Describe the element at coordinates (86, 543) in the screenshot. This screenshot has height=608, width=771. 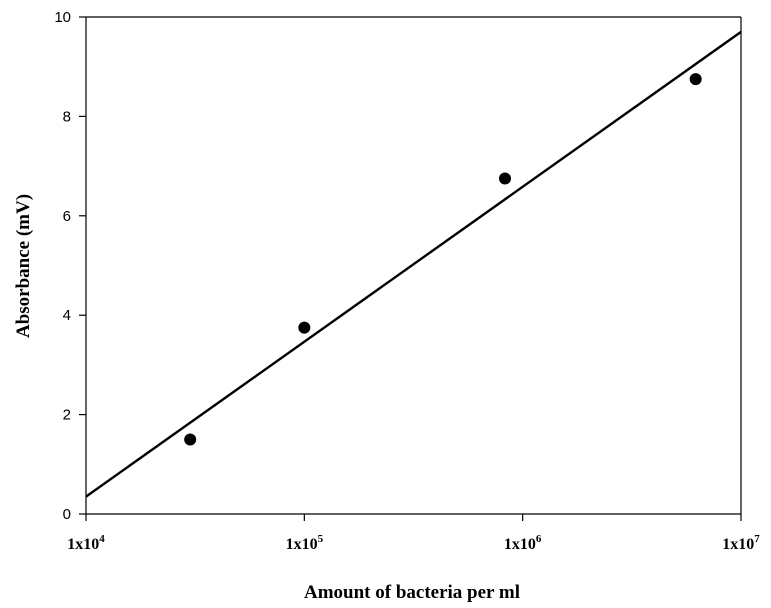
I see `x-tick-label: 1x10⁴` at that location.